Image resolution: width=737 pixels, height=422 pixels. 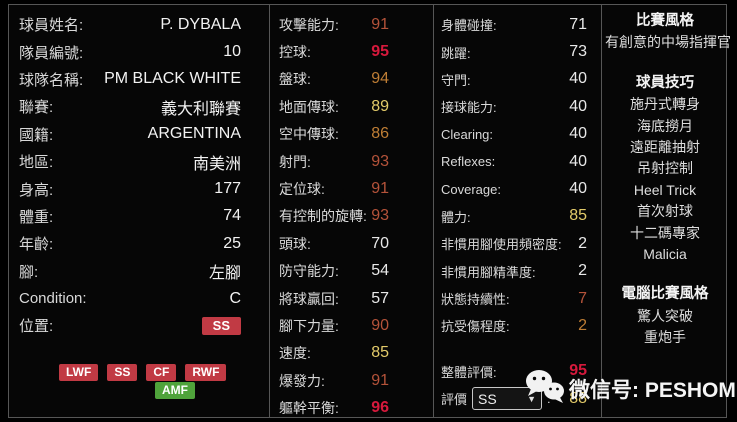 I want to click on position-row: 位置: SS, so click(x=130, y=325).